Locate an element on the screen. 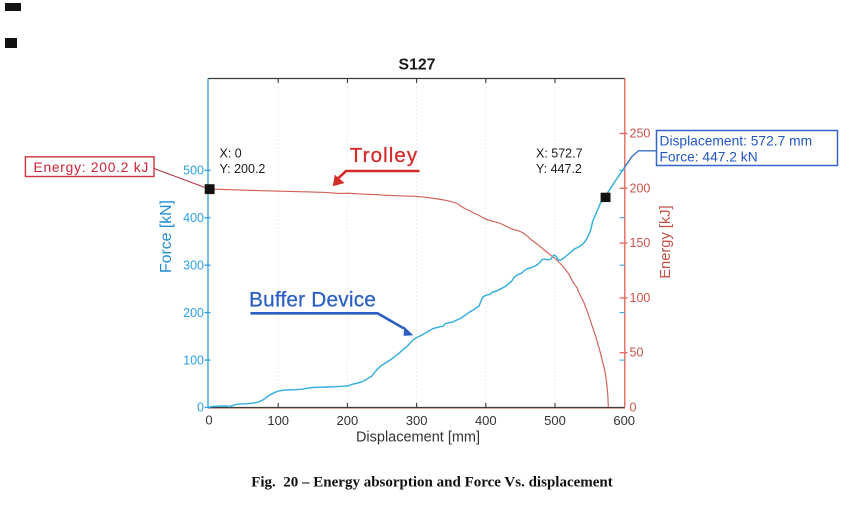 Image resolution: width=854 pixels, height=527 pixels. svg-text: X: 572.7 is located at coordinates (559, 154).